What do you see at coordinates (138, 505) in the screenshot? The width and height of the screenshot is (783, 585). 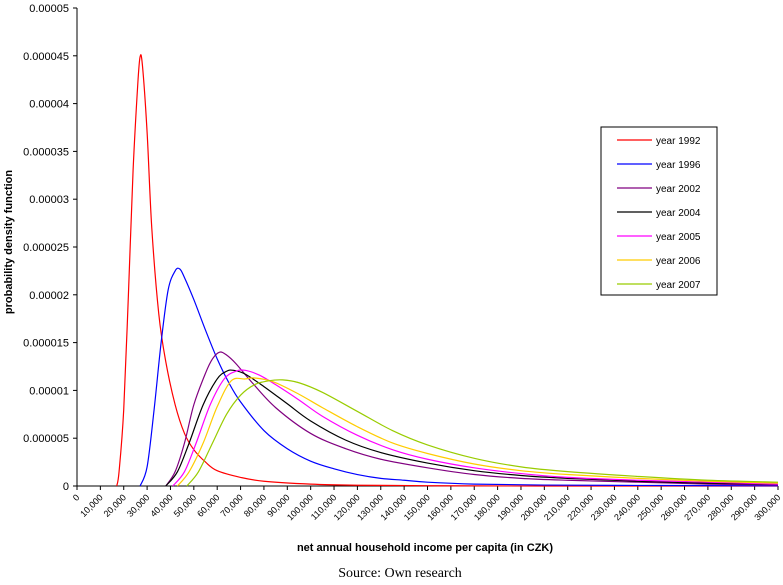 I see `x-tick-label: 30,000` at bounding box center [138, 505].